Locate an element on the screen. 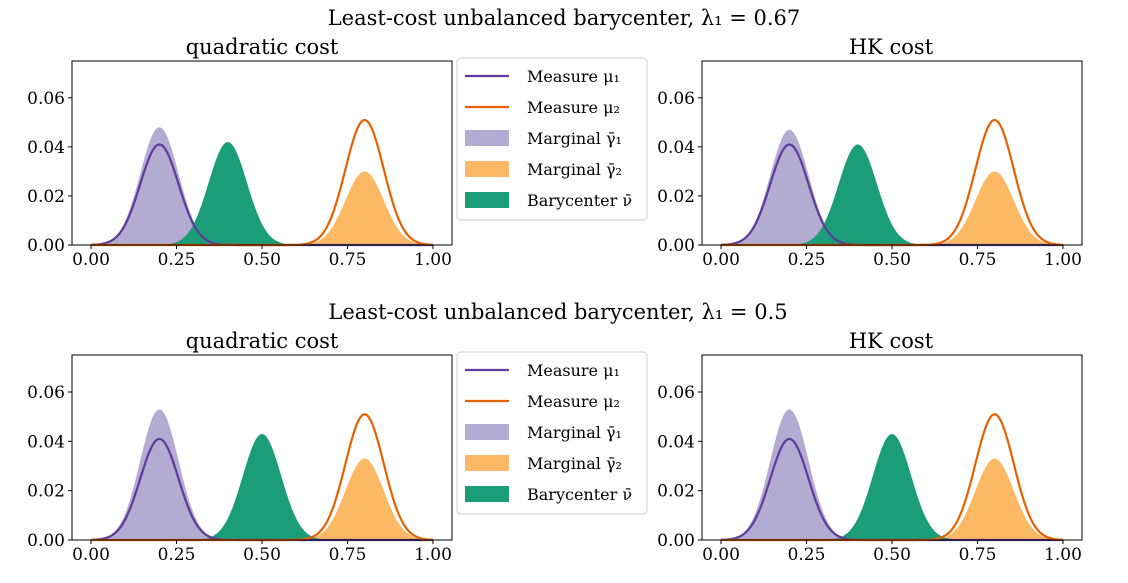 The width and height of the screenshot is (1128, 583). panel-r0-c0: 0.00 0.25 0.50 0.75 1.00 0.00 0.02 0.04 0.06 is located at coordinates (240, 165).